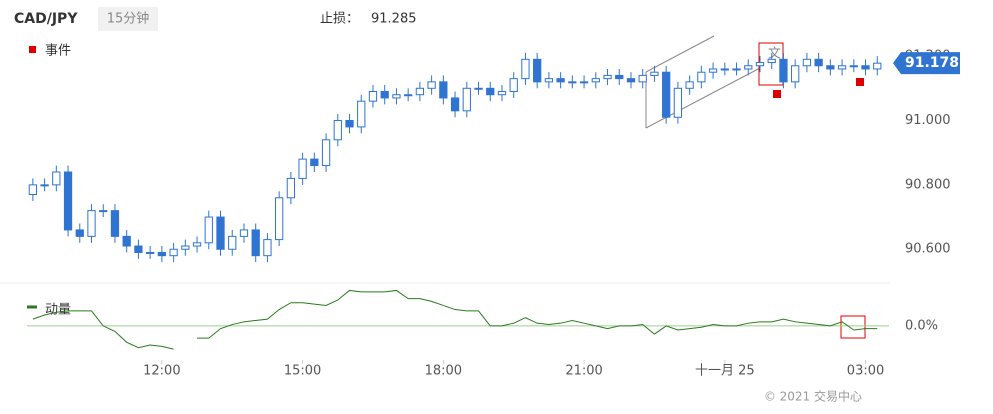 The image size is (993, 414). What do you see at coordinates (339, 19) in the screenshot?
I see `stop-loss-label: 止损：` at bounding box center [339, 19].